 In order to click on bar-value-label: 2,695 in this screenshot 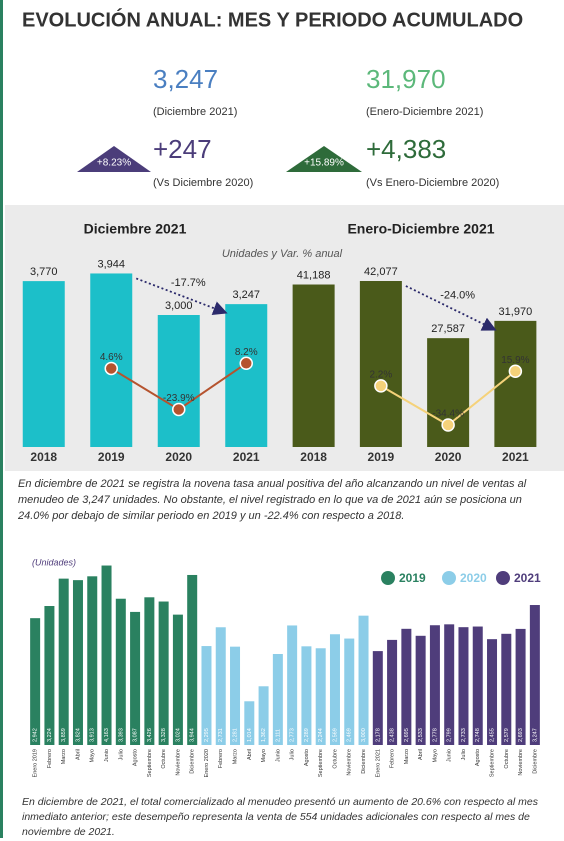, I will do `click(407, 735)`.